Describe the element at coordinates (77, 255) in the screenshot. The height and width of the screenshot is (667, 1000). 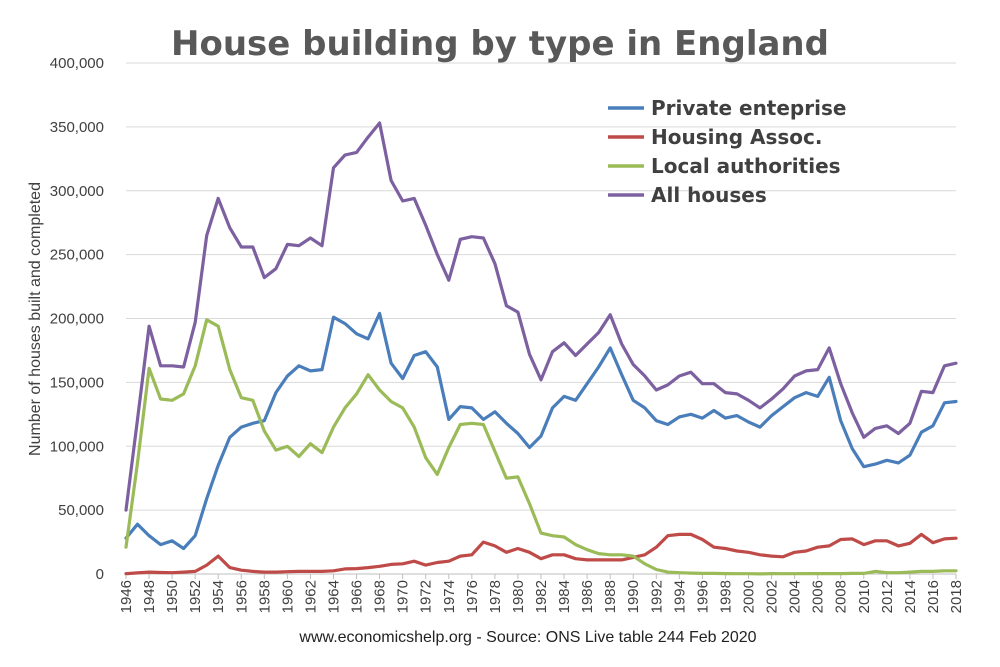
I see `y-tick-label: 250,000` at that location.